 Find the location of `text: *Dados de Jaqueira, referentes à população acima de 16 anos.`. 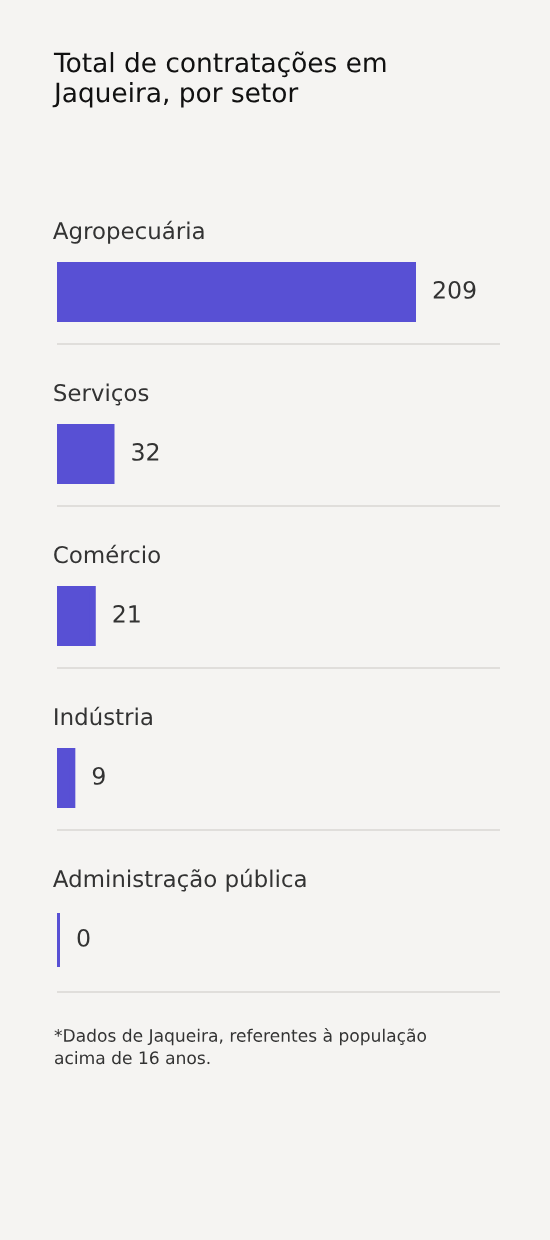

text: *Dados de Jaqueira, referentes à população acima de 16 anos. is located at coordinates (240, 1046).